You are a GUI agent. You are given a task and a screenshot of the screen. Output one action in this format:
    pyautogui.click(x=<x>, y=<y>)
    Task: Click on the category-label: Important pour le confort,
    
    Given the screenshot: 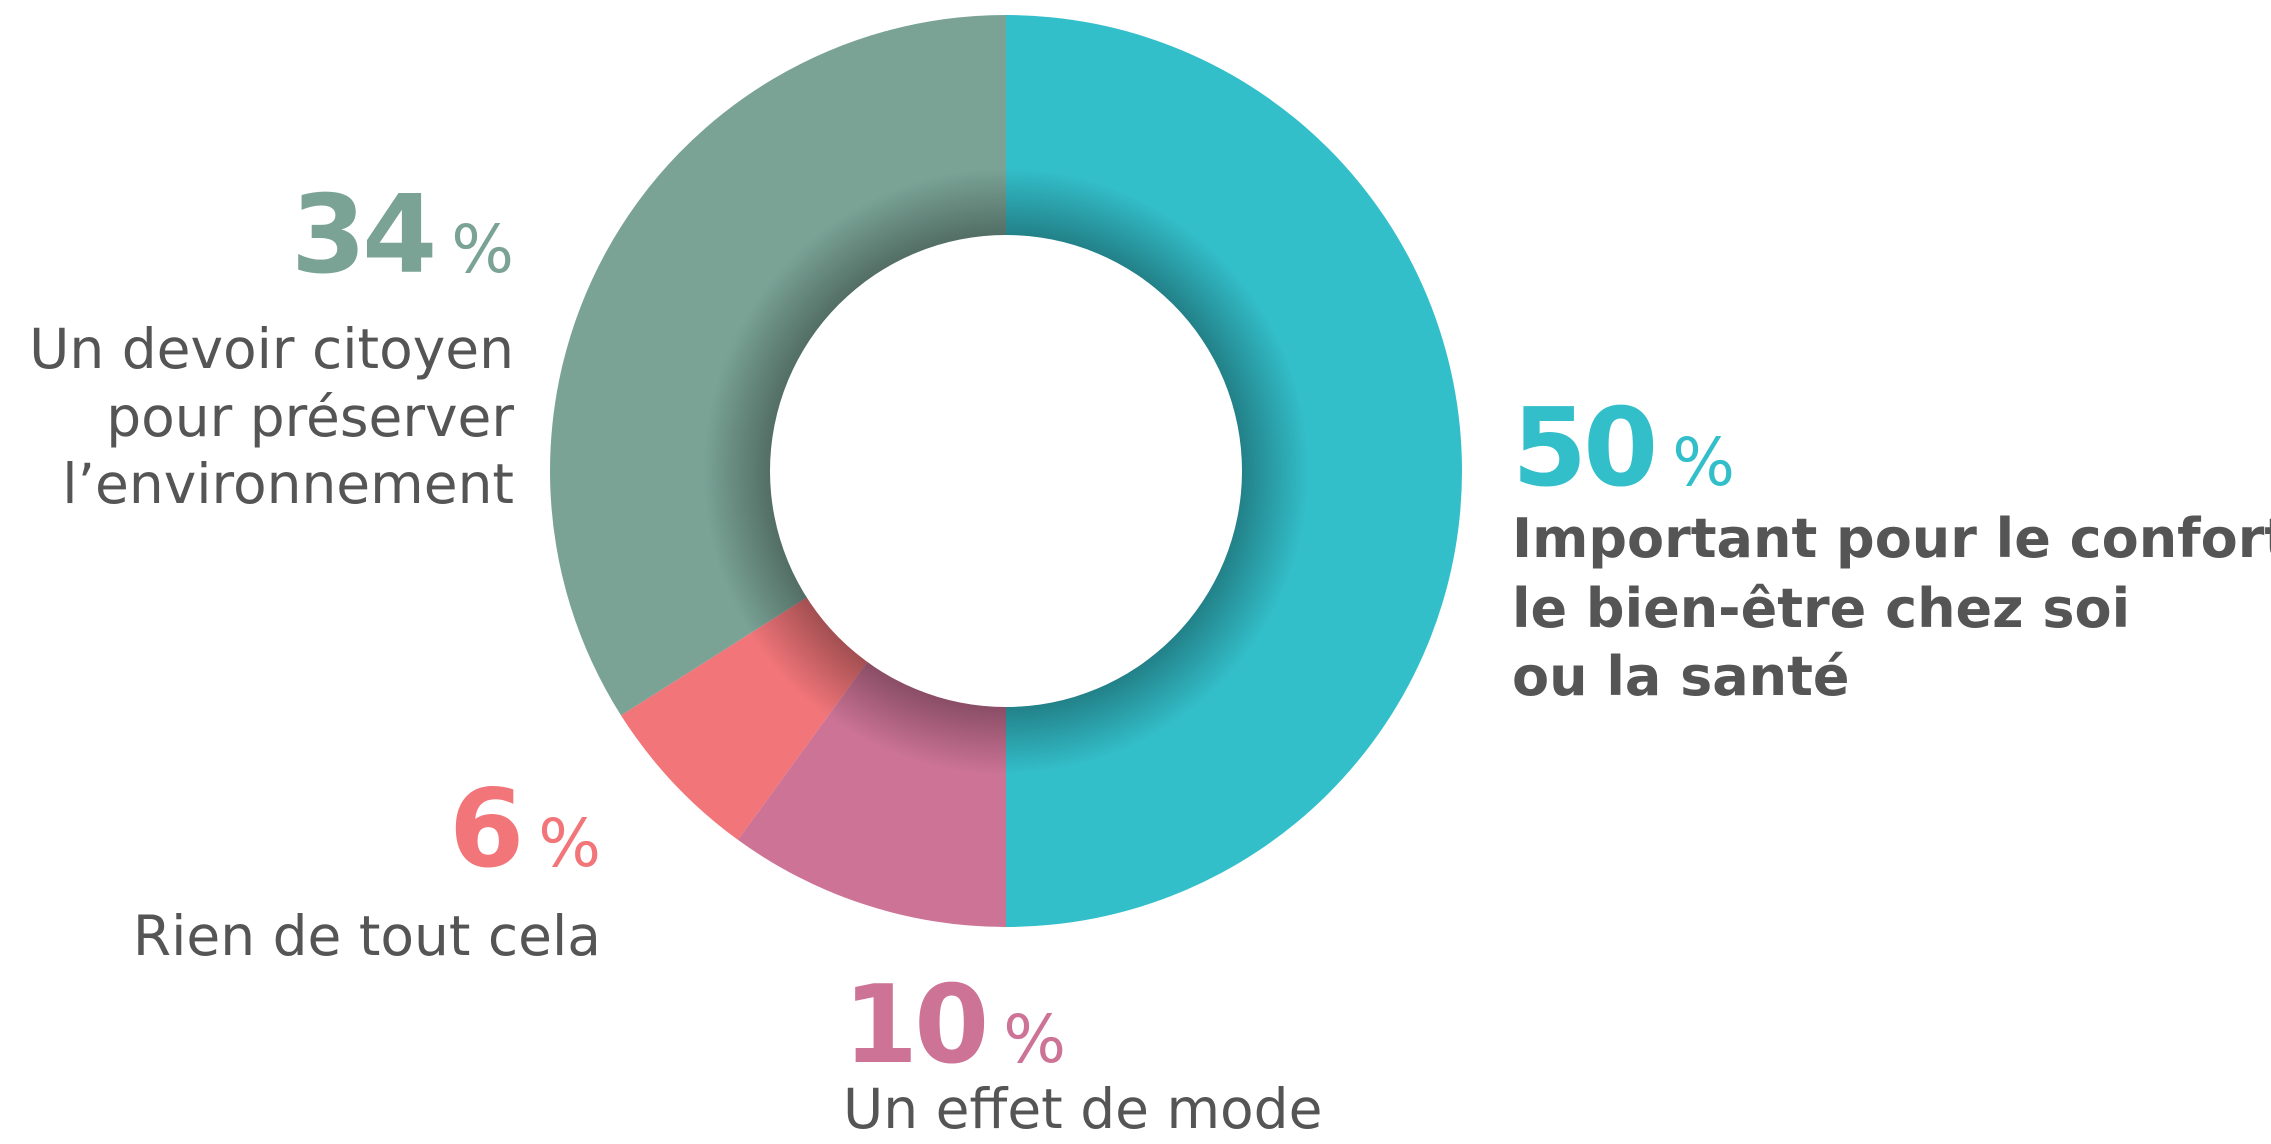 What is the action you would take?
    pyautogui.click(x=1891, y=538)
    